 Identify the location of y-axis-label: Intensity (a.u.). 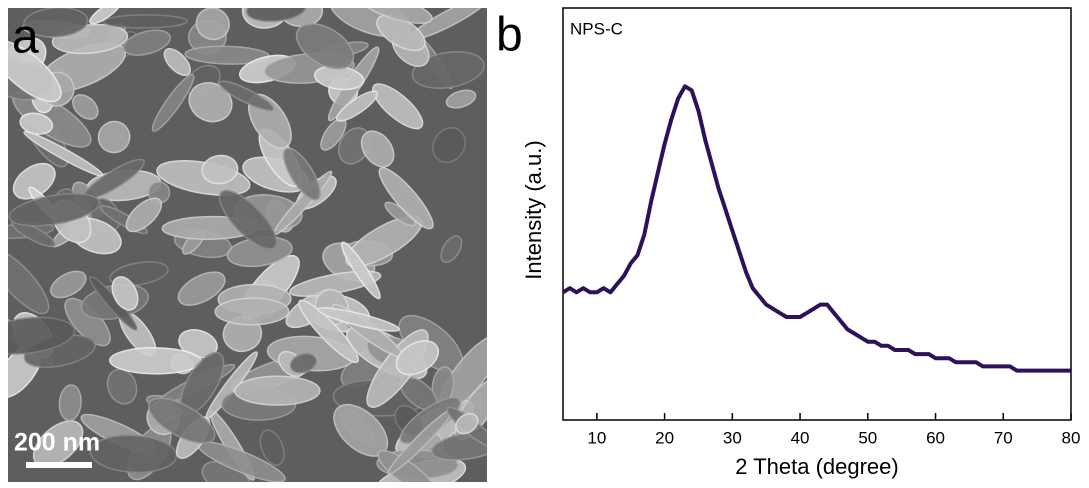
(533, 209).